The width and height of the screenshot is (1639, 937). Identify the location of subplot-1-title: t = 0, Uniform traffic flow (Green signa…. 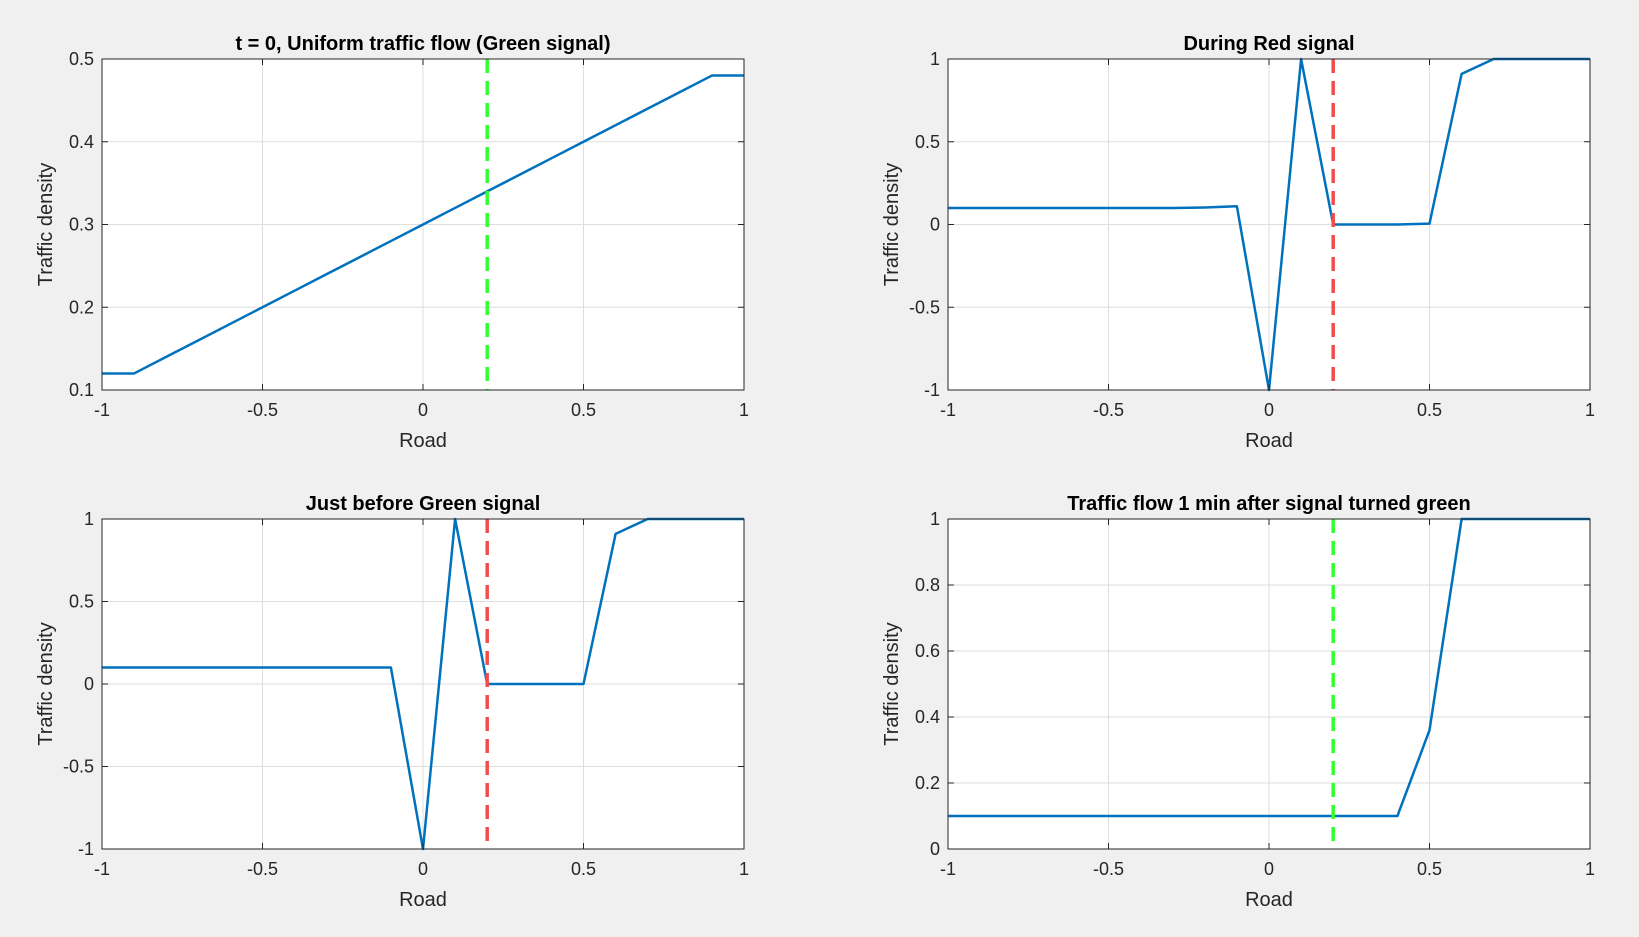
(422, 44).